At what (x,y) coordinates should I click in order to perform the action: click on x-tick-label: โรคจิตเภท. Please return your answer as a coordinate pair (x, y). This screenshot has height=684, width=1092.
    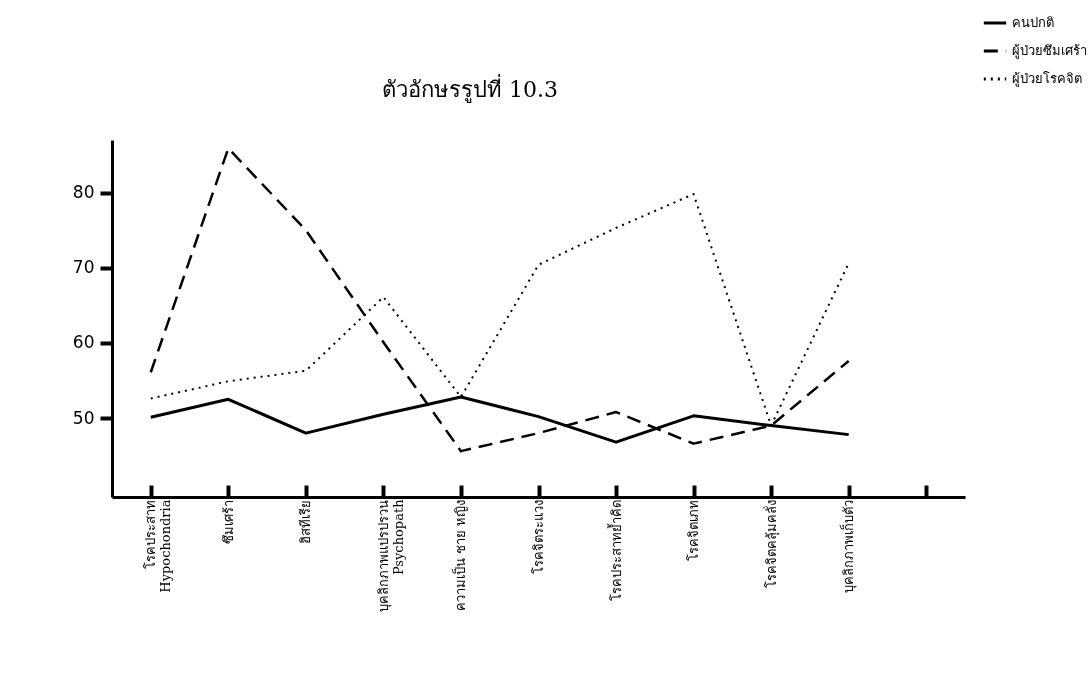
    Looking at the image, I should click on (694, 530).